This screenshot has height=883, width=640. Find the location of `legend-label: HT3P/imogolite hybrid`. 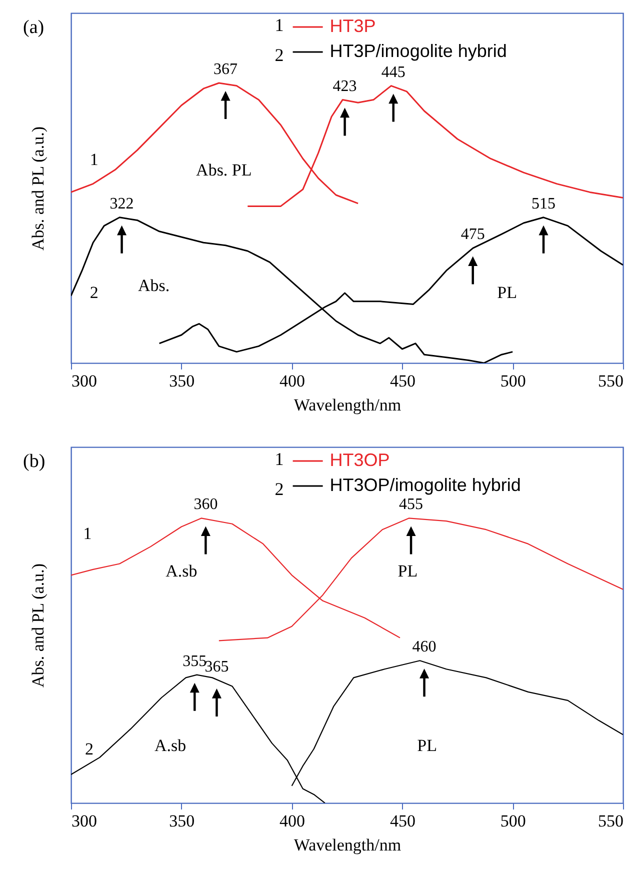

legend-label: HT3P/imogolite hybrid is located at coordinates (418, 51).